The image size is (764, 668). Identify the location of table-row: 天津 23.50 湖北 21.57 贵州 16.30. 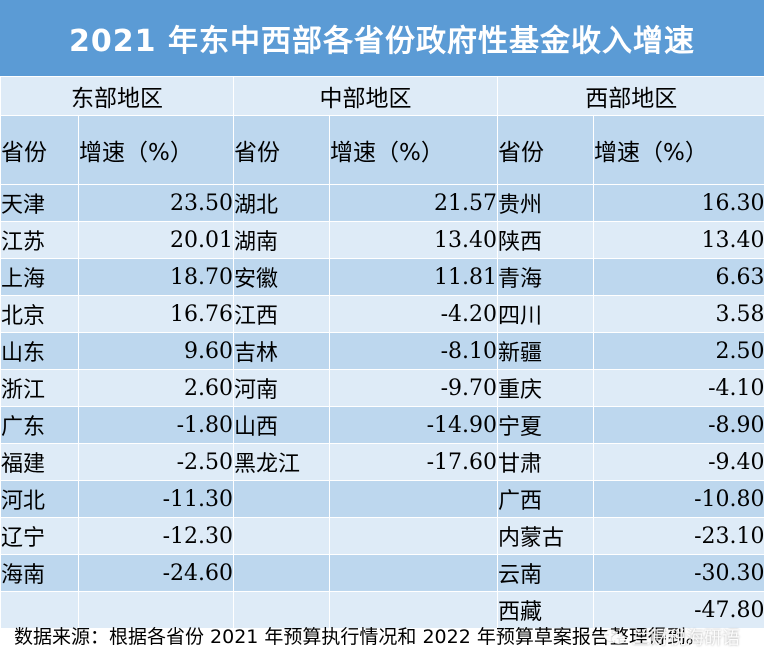
(382, 203).